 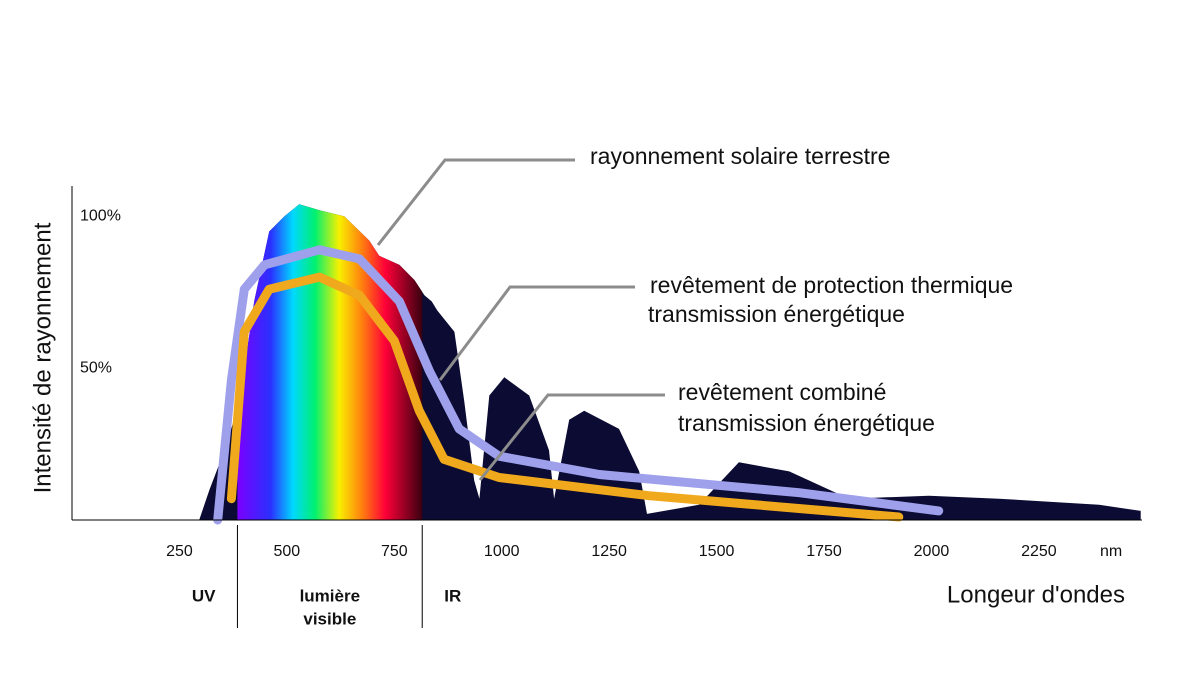 What do you see at coordinates (932, 551) in the screenshot?
I see `x-tick-label: 2000` at bounding box center [932, 551].